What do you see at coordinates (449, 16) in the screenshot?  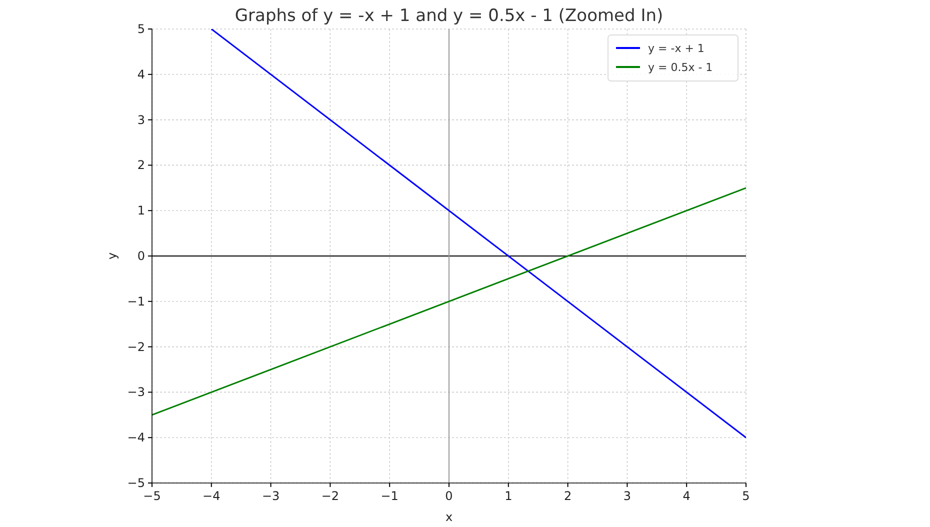 I see `chart-title: Graphs of y = -x + 1 and y = 0.5x - 1 (Zoomed In)` at bounding box center [449, 16].